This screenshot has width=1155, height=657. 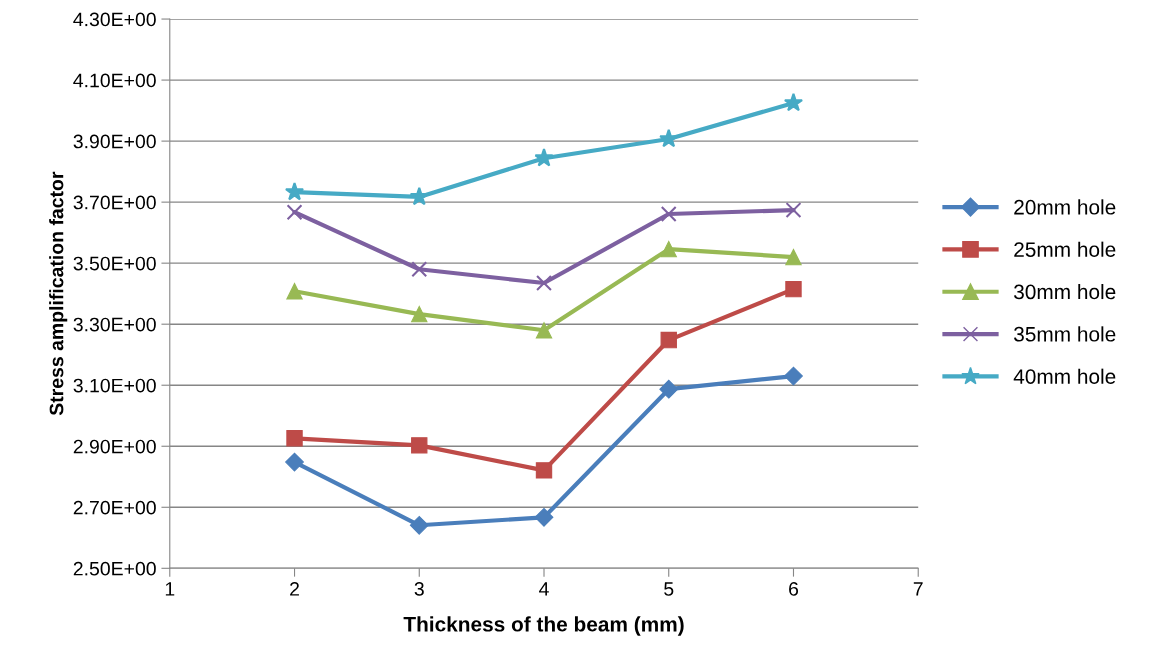 I want to click on x-tick-label: 5, so click(x=669, y=589).